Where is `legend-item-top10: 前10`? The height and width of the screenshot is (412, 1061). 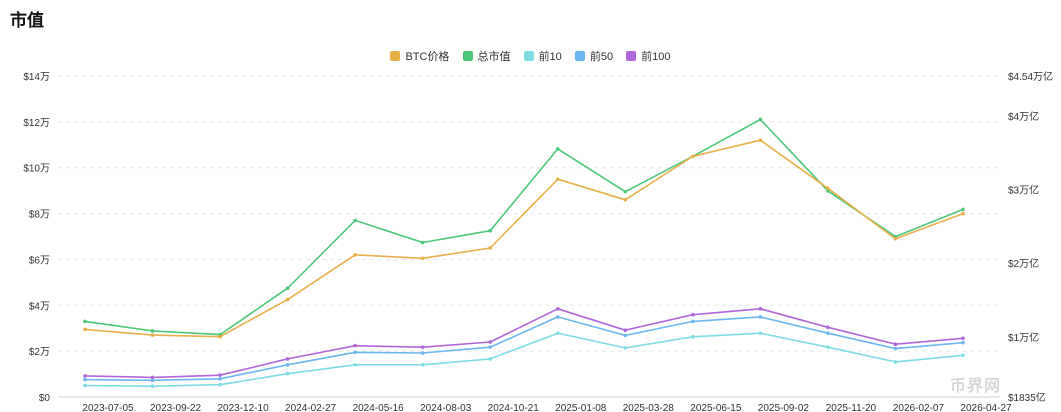 legend-item-top10: 前10 is located at coordinates (542, 56).